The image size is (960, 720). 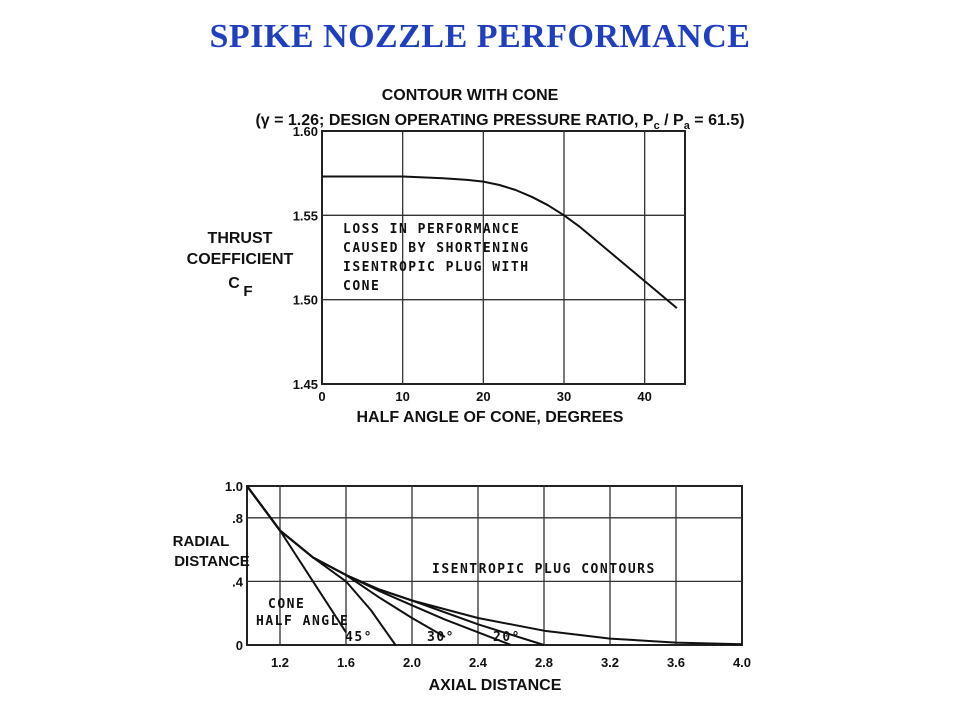 What do you see at coordinates (305, 384) in the screenshot?
I see `y-tick-label: 1.45` at bounding box center [305, 384].